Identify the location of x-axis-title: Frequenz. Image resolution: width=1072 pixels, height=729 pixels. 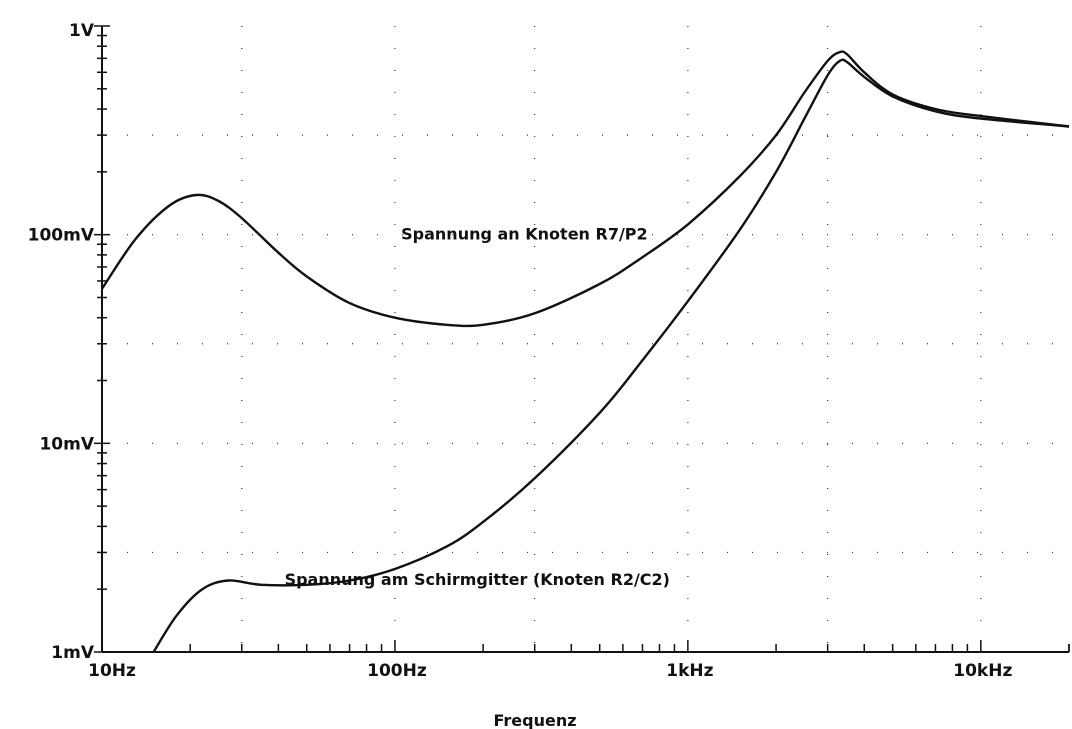
(534, 720).